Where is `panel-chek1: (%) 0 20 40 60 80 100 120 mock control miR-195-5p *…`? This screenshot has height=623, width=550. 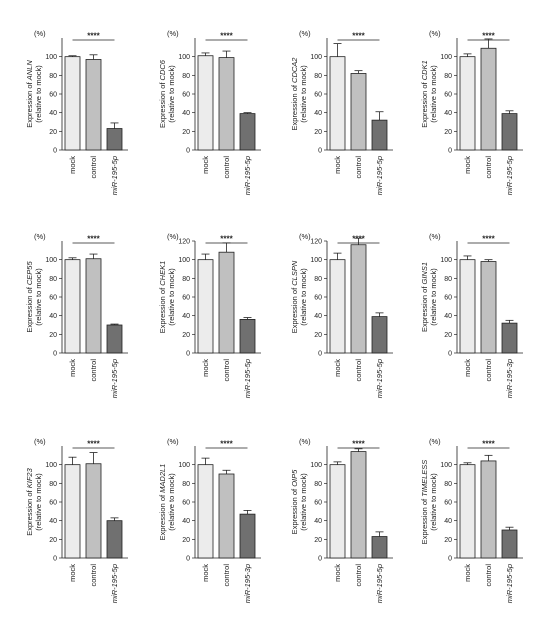
panel-chek1: (%) 0 20 40 60 80 100 120 mock control miR-195-5p *… is located at coordinates (209, 315).